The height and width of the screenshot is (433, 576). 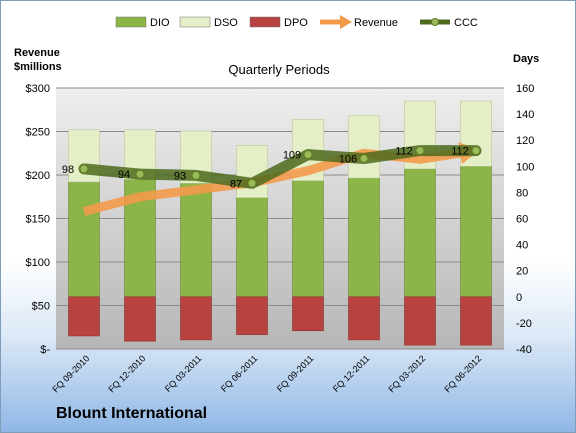 I want to click on ccc-data-label: 106, so click(x=348, y=159).